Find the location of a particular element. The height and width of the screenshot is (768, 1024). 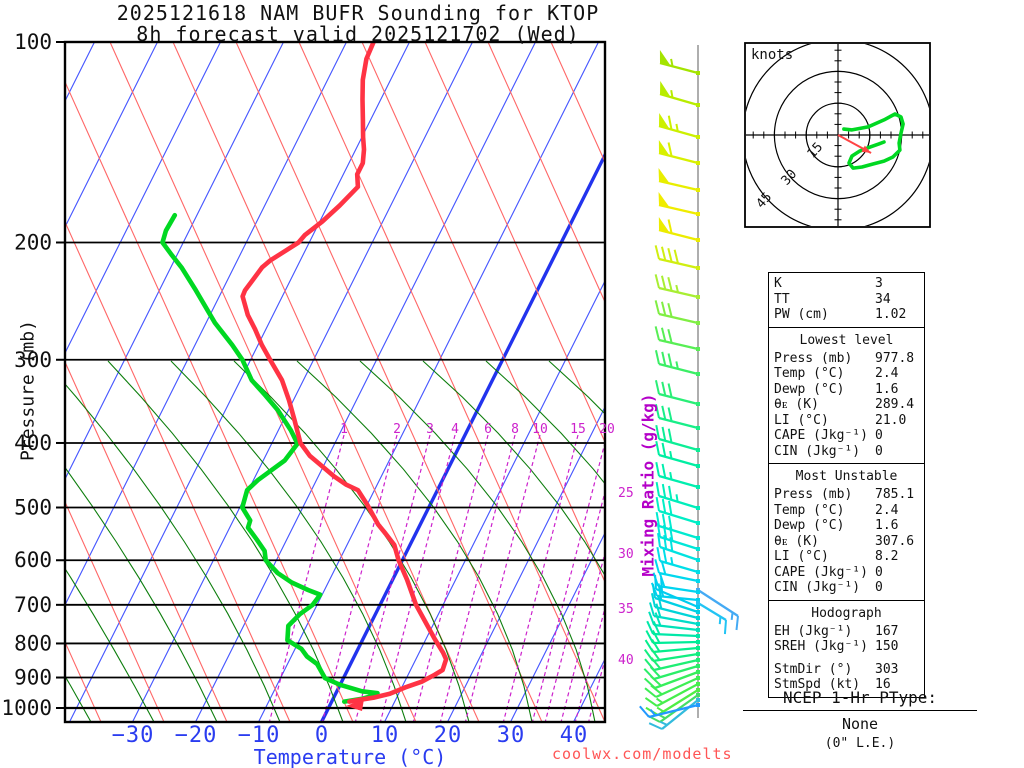

panel-row-value: 785.1 is located at coordinates (895, 494).